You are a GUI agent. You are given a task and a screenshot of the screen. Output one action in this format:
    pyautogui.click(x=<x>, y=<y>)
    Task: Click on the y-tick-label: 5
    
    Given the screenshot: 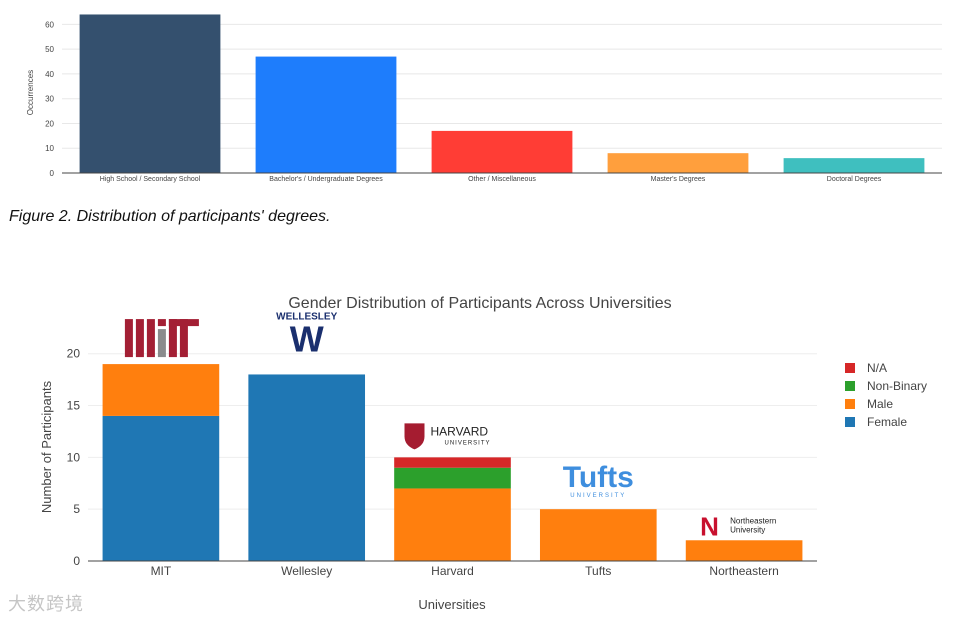 What is the action you would take?
    pyautogui.click(x=76, y=509)
    